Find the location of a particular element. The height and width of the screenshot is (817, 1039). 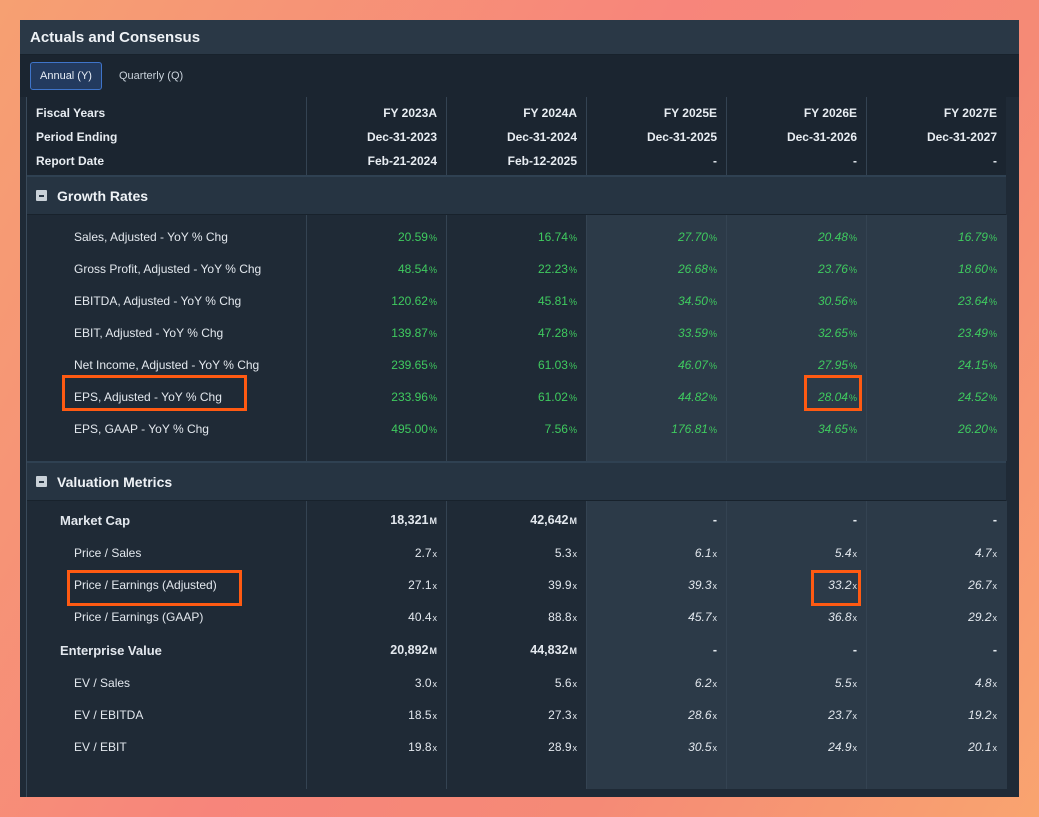

metric-label: Gross Profit, Adjusted - YoY % Chg is located at coordinates (168, 269).